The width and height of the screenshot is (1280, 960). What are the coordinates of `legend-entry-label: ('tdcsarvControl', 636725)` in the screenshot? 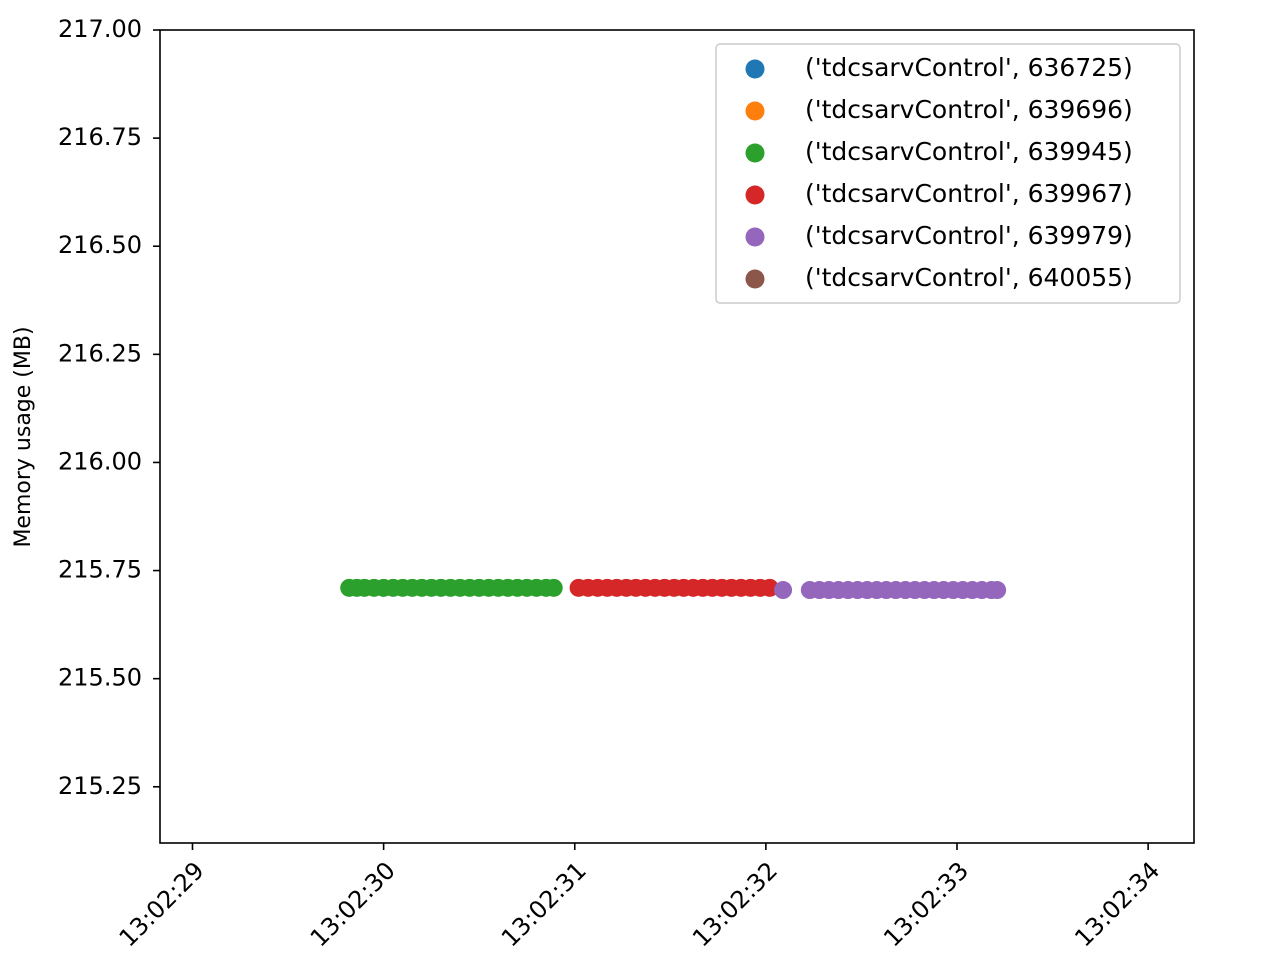 It's located at (969, 67).